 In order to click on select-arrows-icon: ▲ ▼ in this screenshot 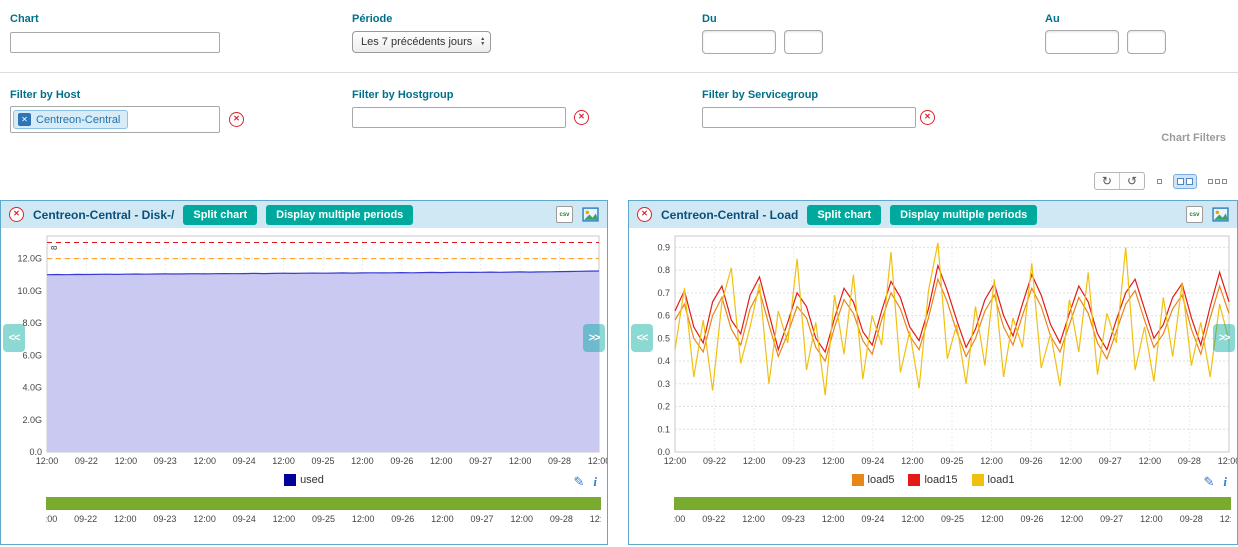, I will do `click(483, 41)`.